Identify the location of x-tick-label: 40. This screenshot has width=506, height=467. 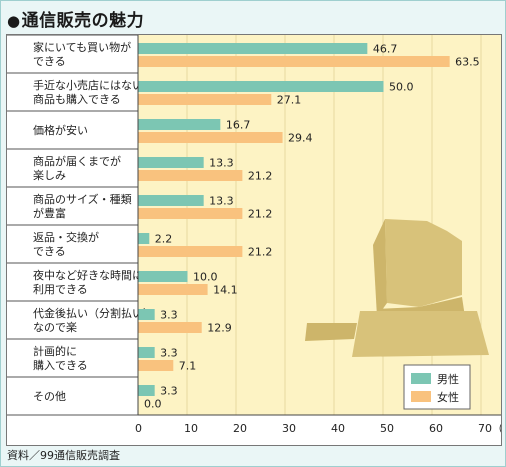
(338, 428).